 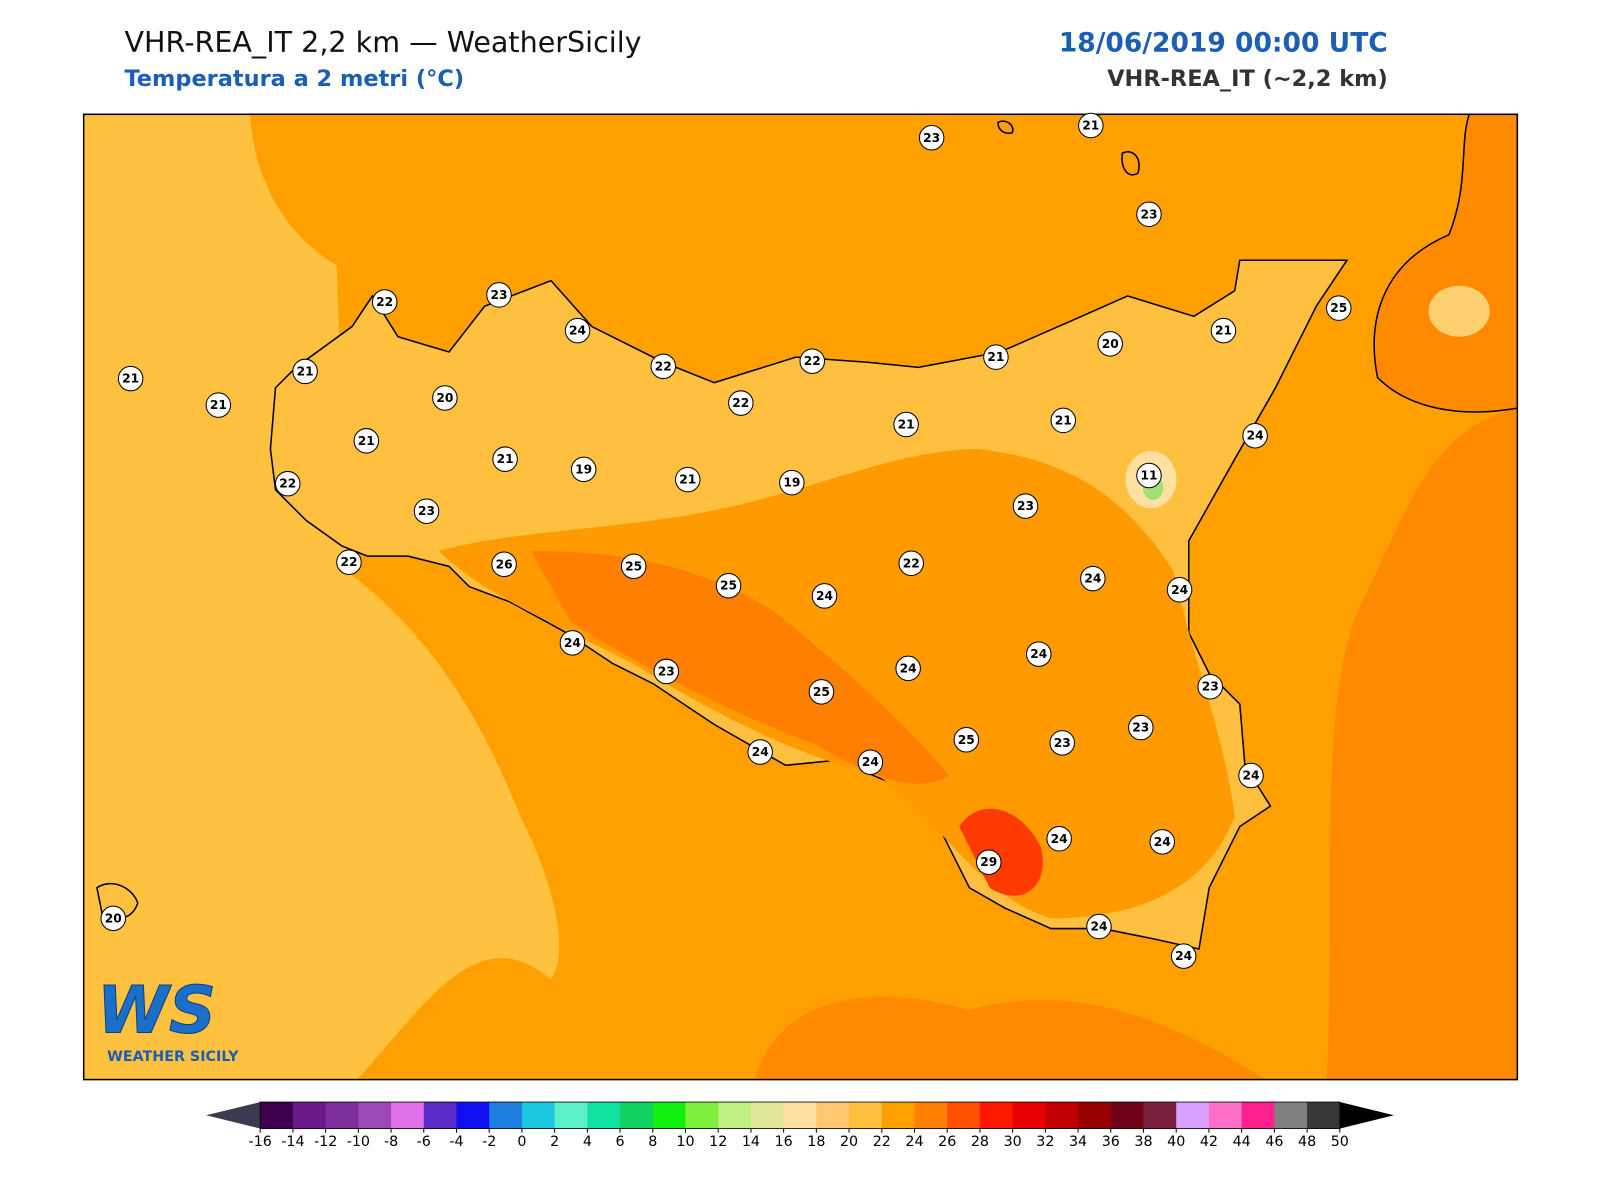 I want to click on colorbar-tick-label: 40, so click(x=1176, y=1142).